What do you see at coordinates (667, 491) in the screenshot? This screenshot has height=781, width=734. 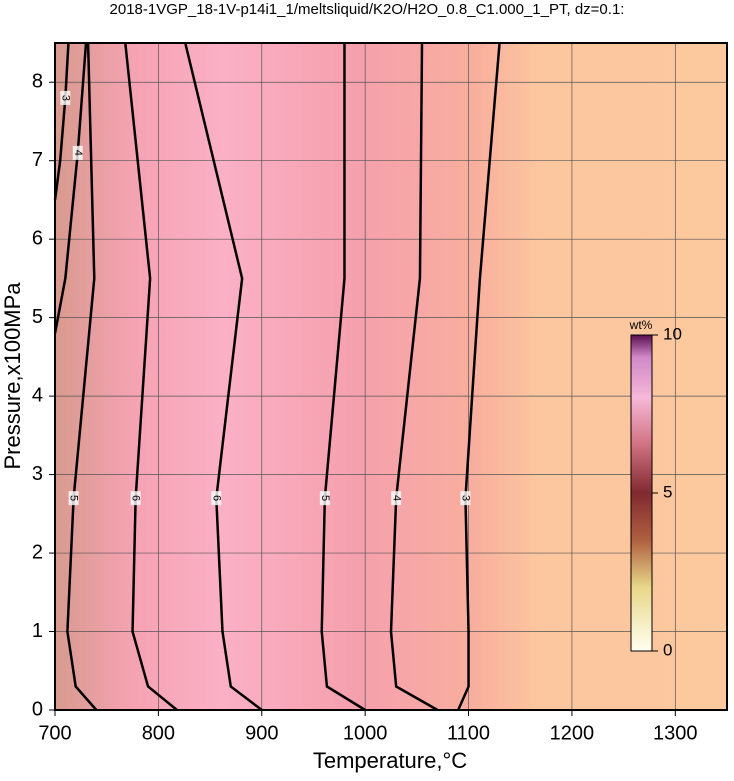 I see `colorbar-tick-label: 5` at bounding box center [667, 491].